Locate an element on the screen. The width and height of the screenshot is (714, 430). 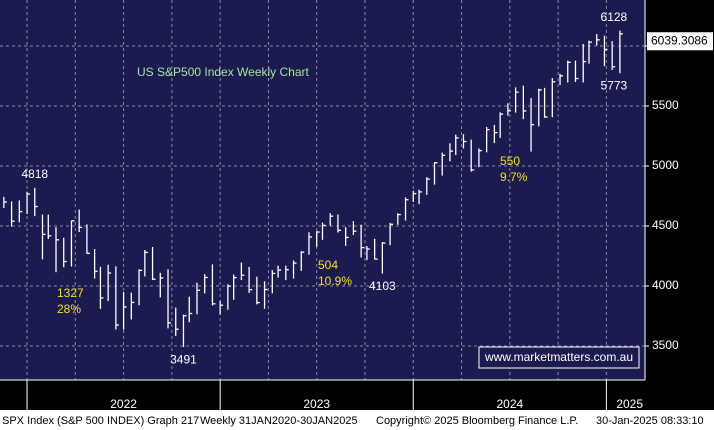
annotation: 1327 is located at coordinates (70, 293).